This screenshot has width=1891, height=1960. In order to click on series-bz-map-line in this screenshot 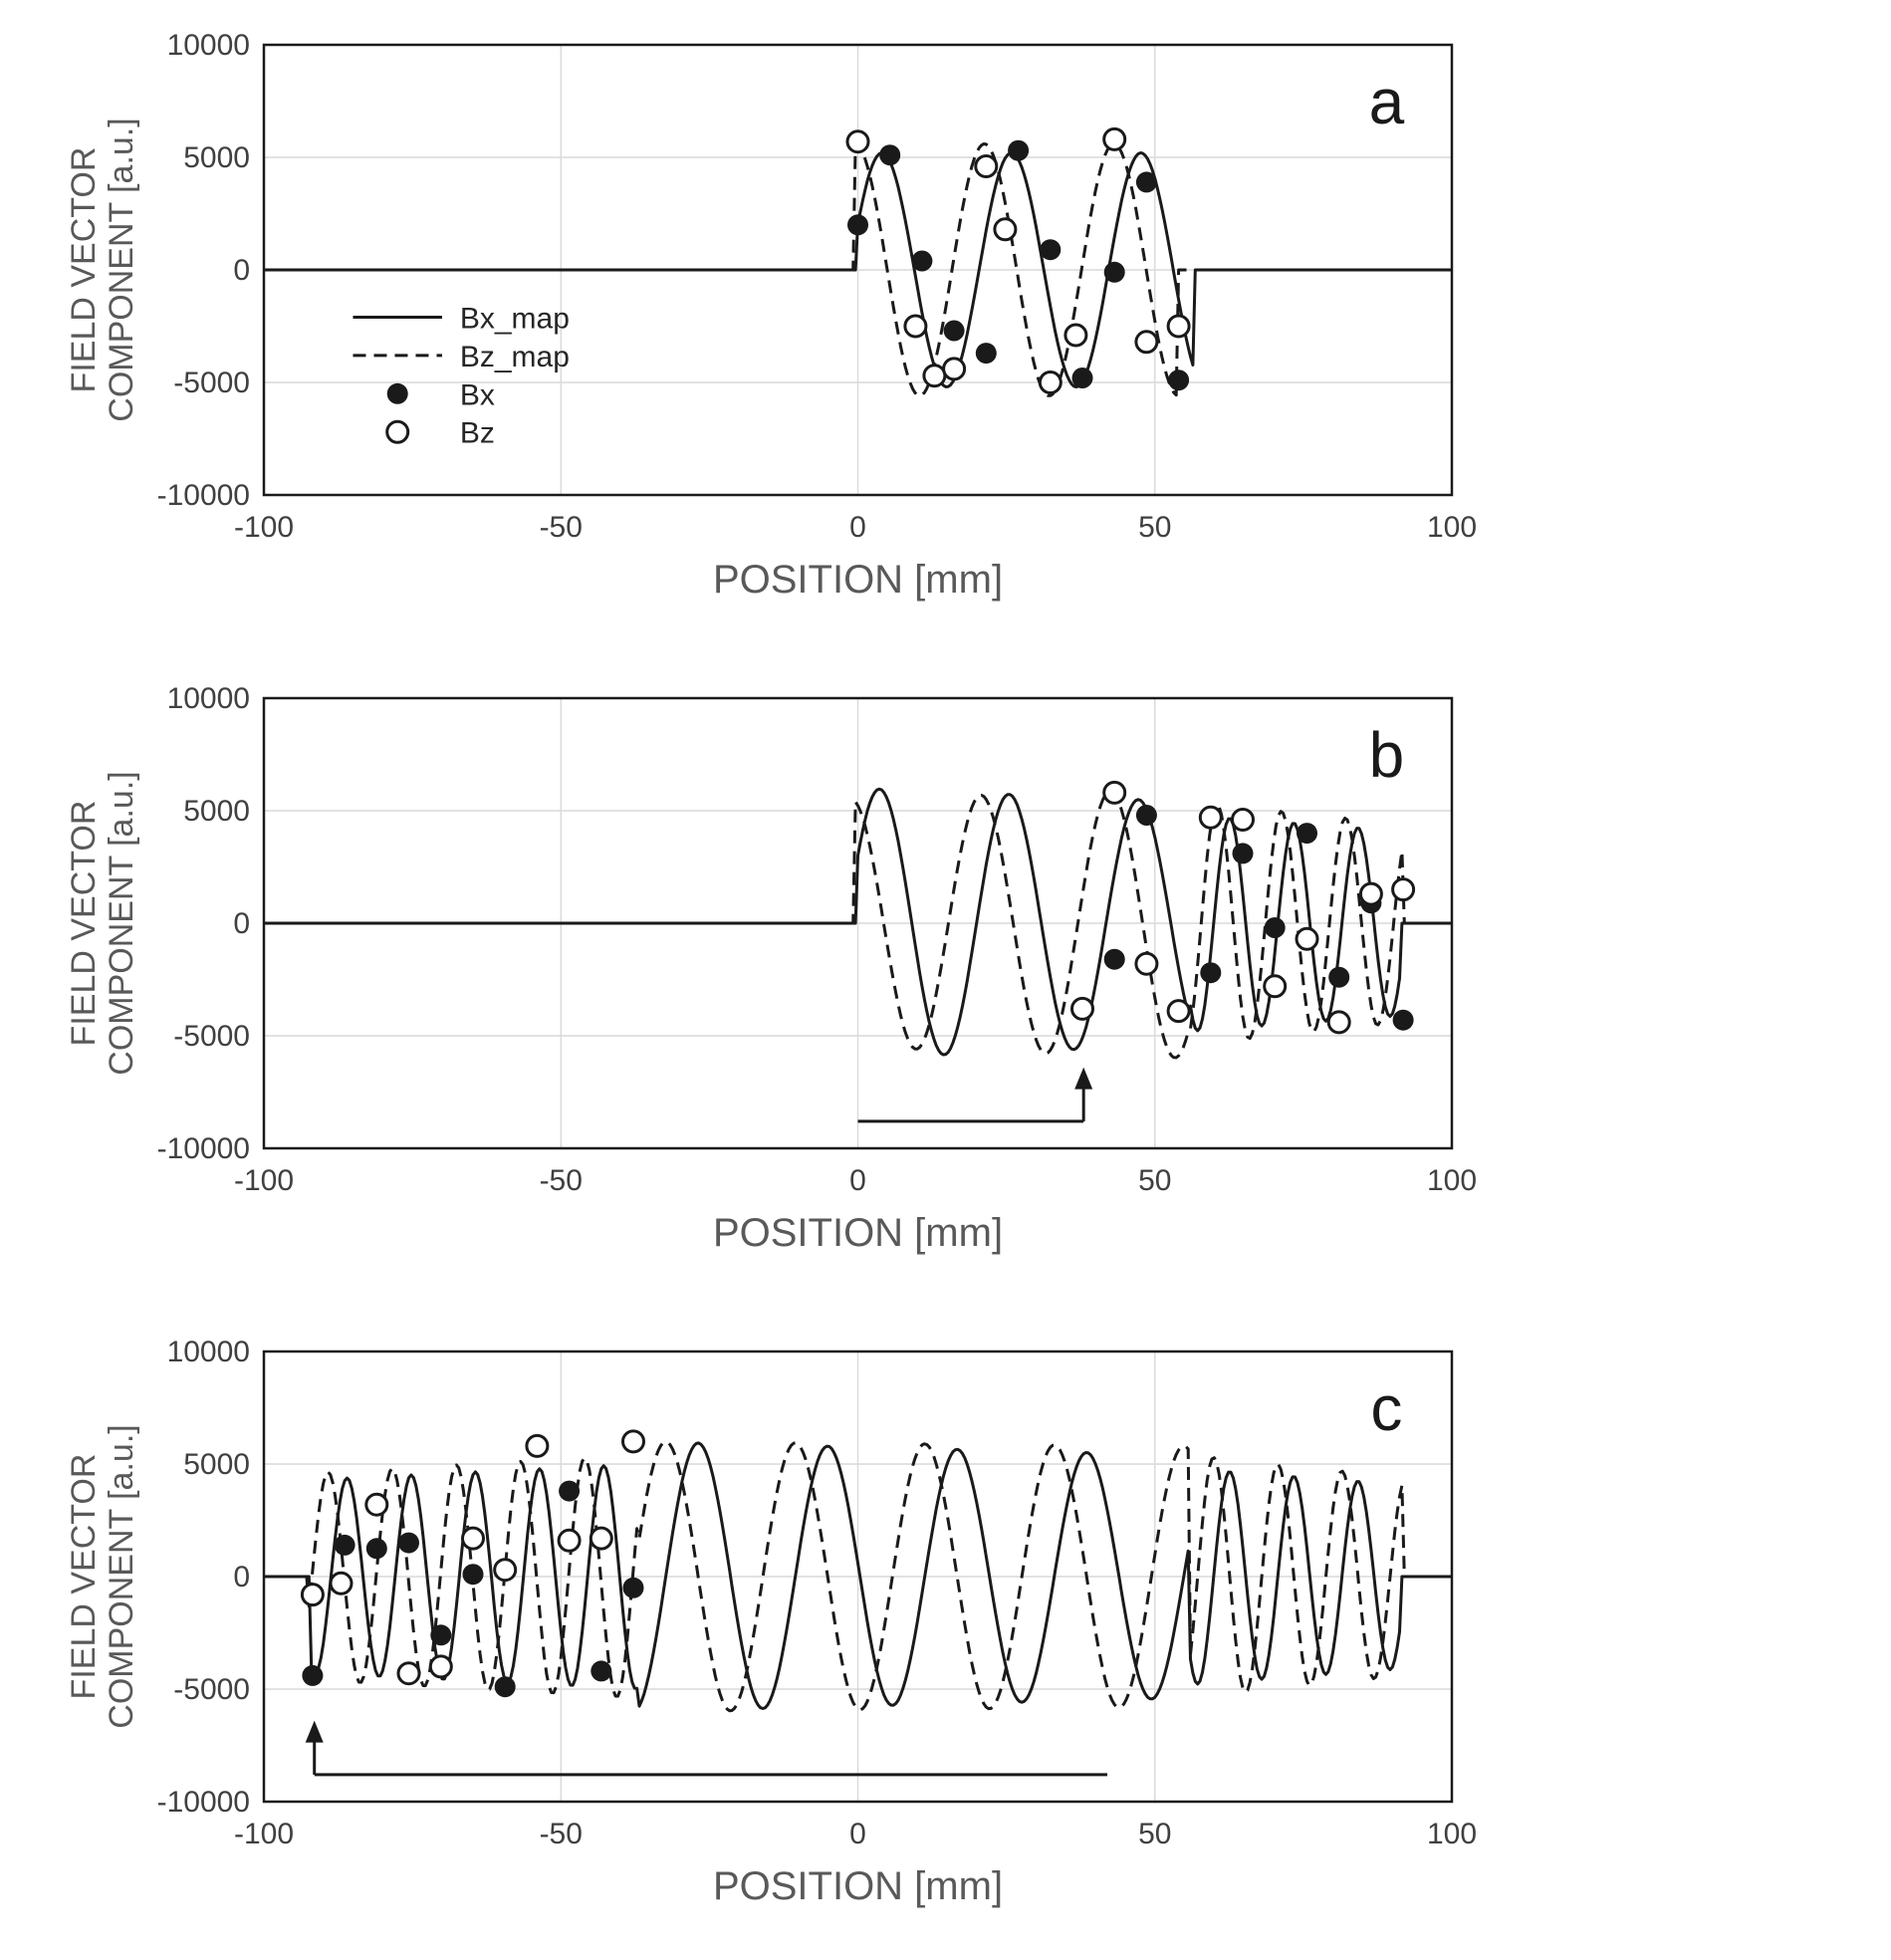, I will do `click(858, 925)`.